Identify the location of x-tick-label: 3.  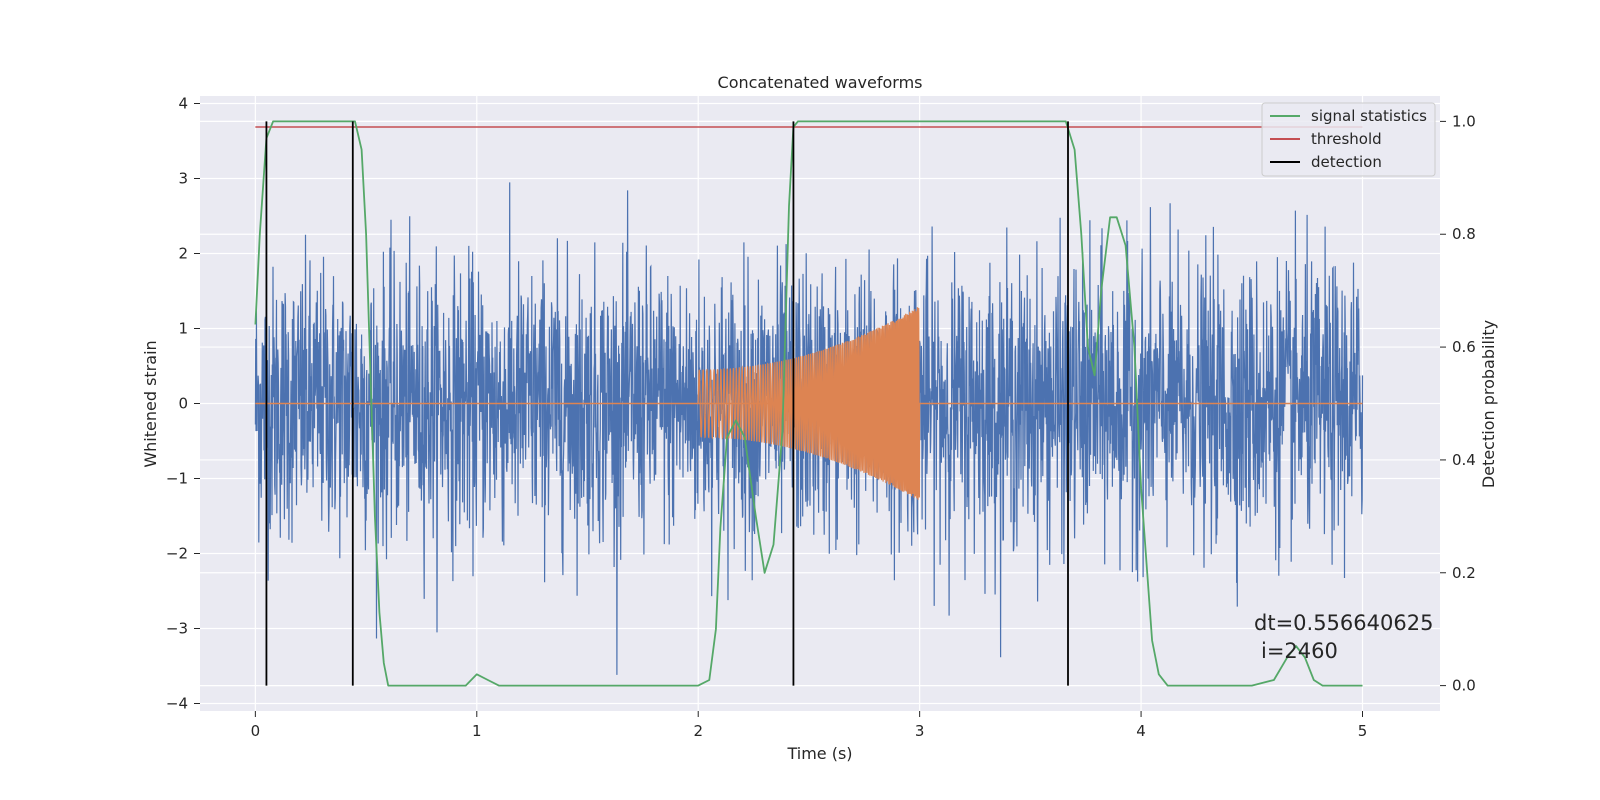
(920, 731).